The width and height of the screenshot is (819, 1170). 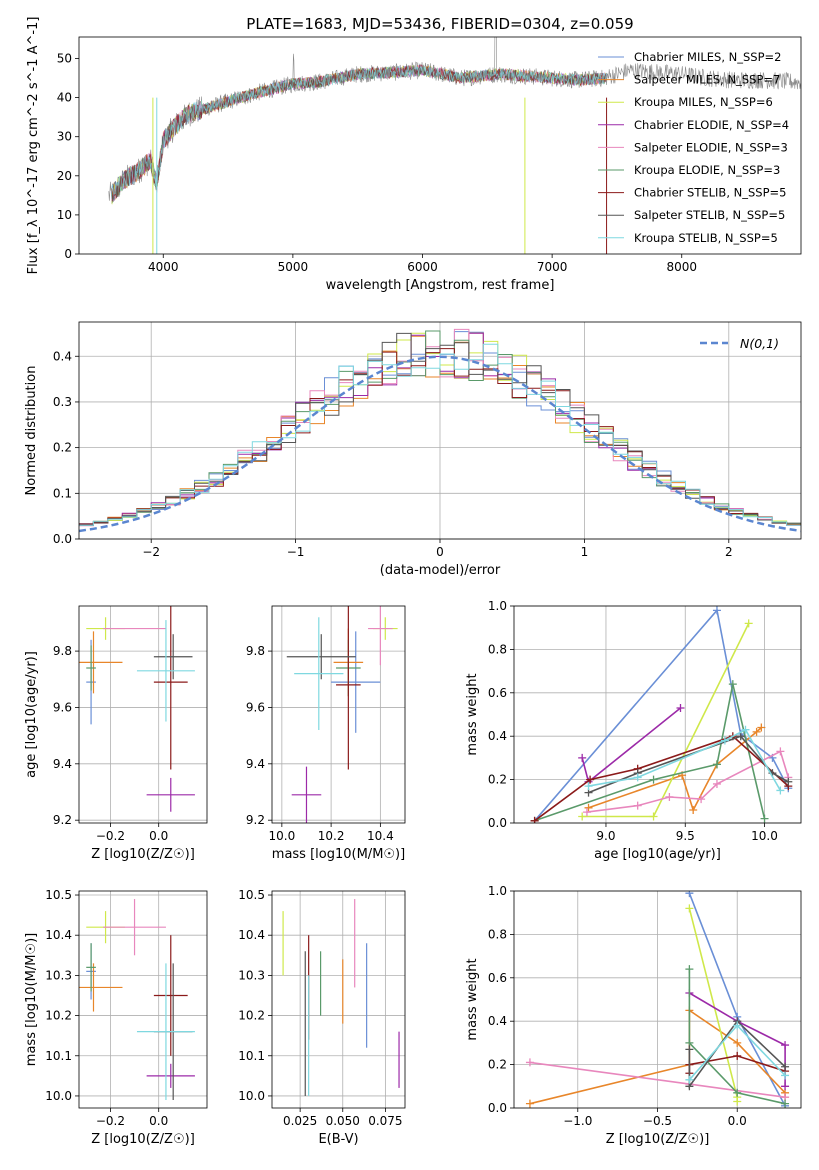 What do you see at coordinates (497, 649) in the screenshot?
I see `y-tick-label: 0.8` at bounding box center [497, 649].